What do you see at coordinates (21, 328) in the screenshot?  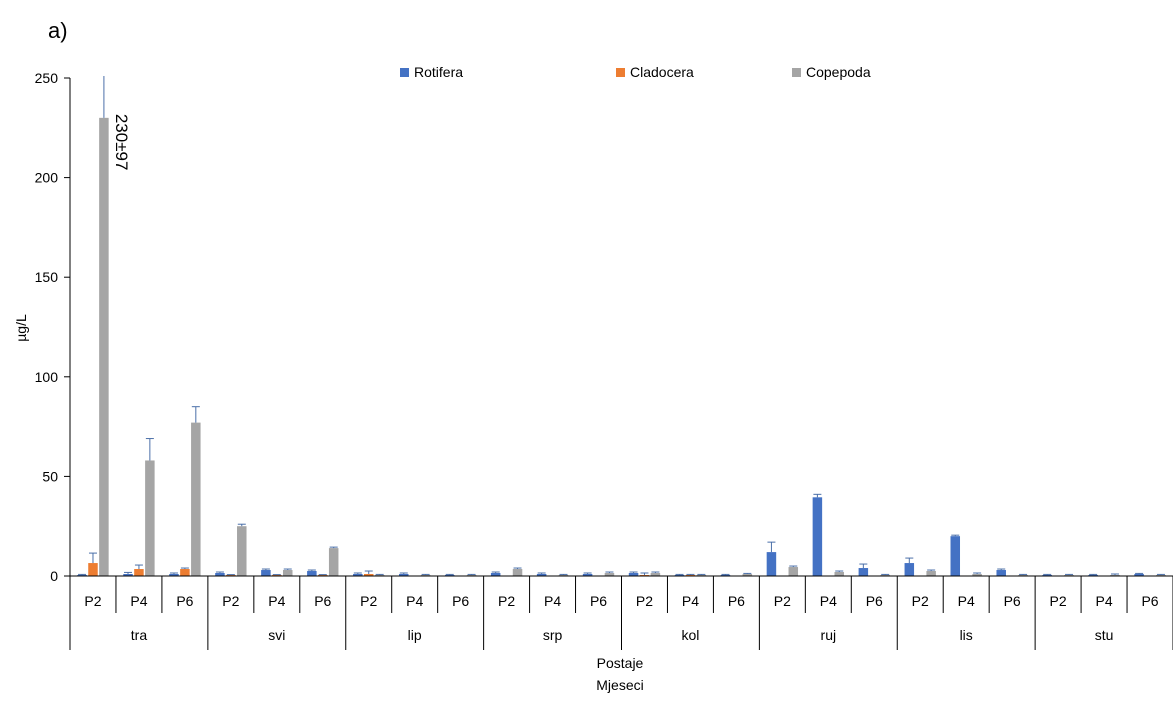 I see `y-axis-title: µg/L` at bounding box center [21, 328].